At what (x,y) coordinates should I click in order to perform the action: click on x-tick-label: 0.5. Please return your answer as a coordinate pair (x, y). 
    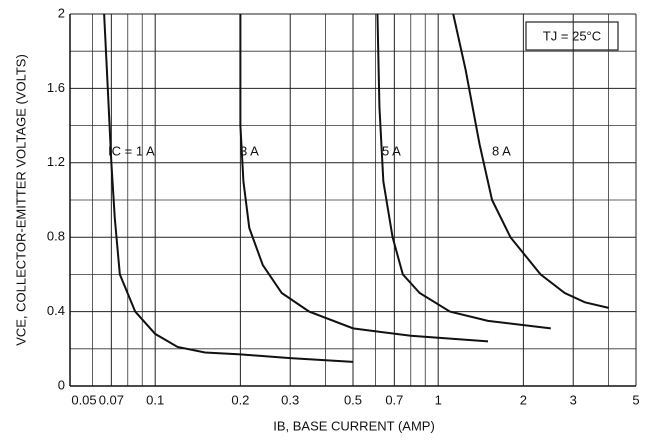
    Looking at the image, I should click on (353, 399).